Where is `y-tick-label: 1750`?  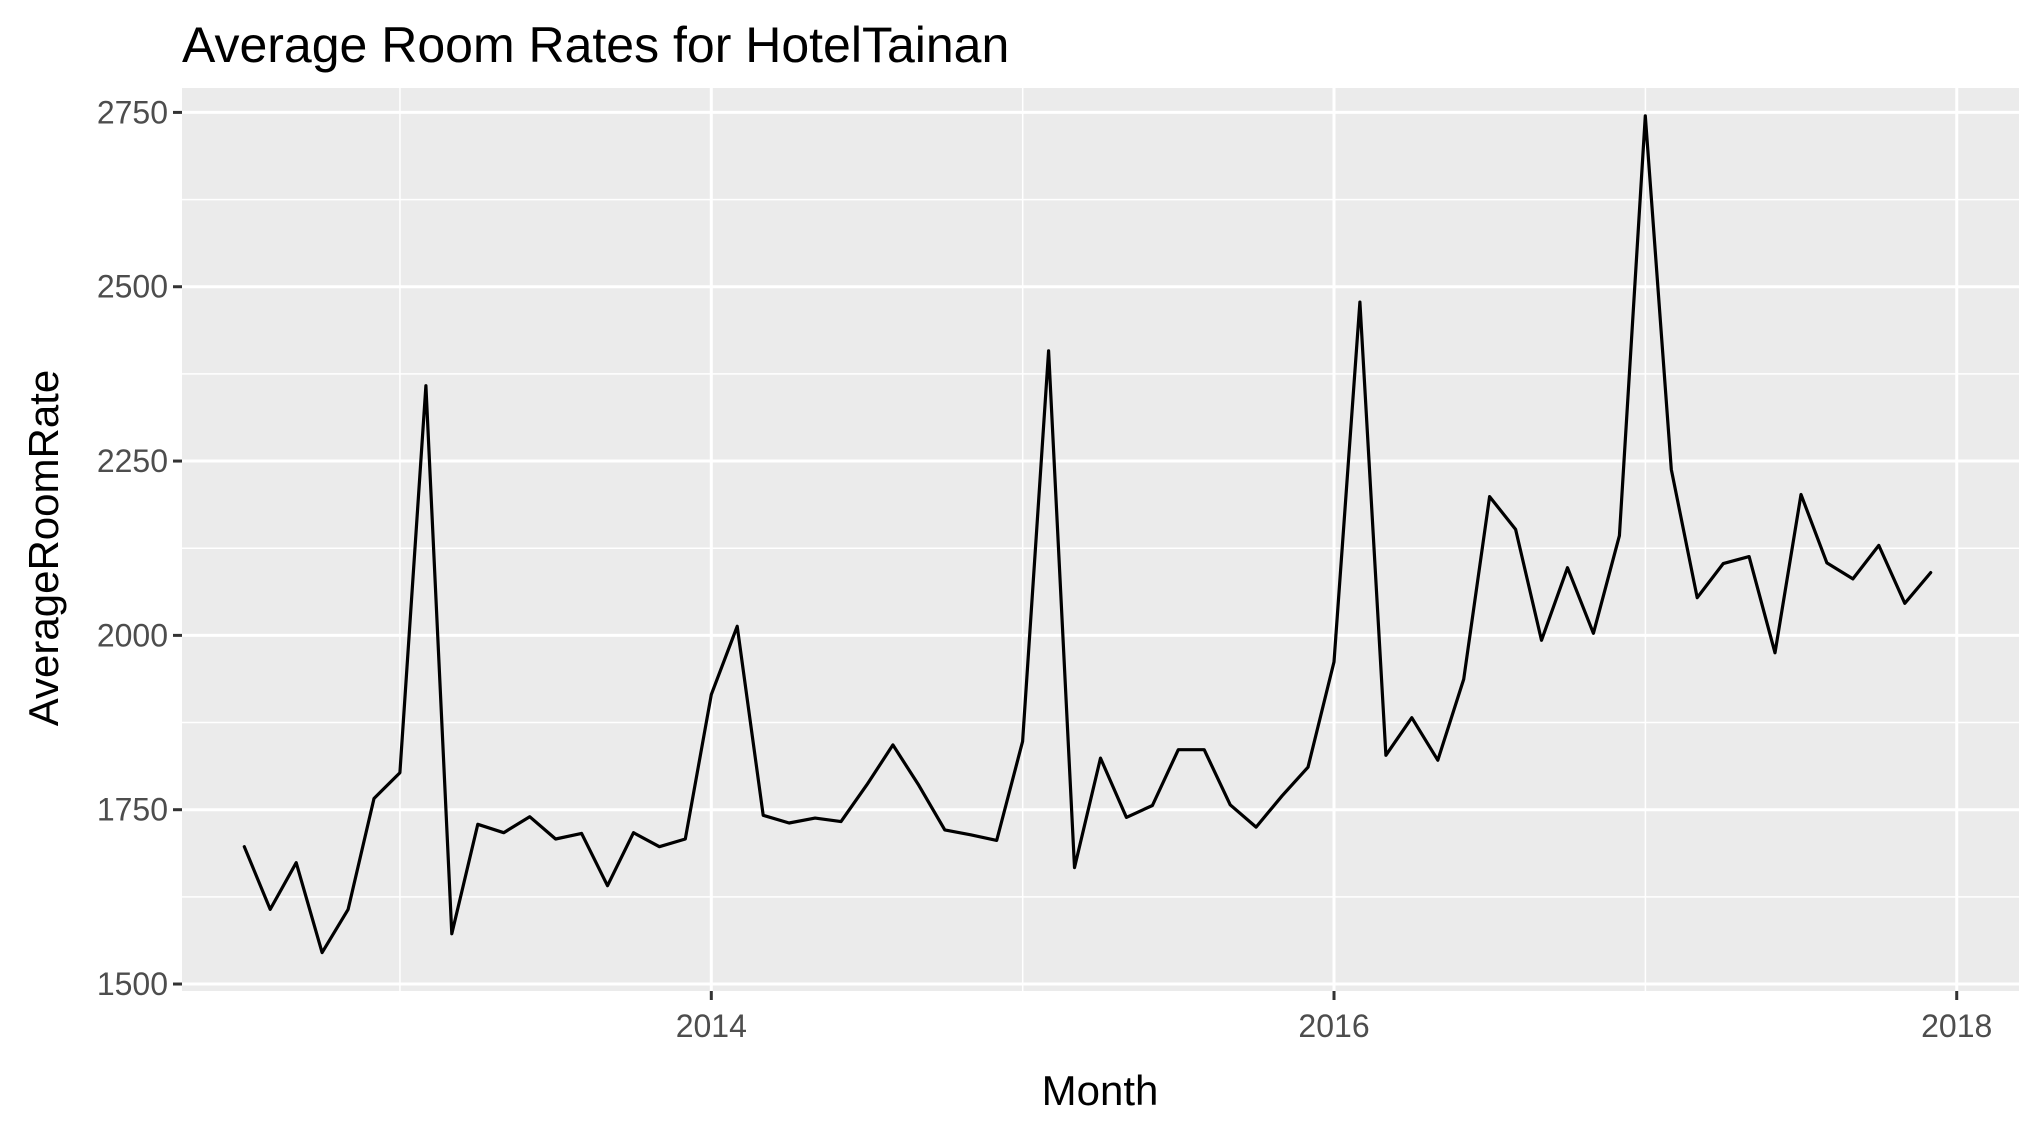 y-tick-label: 1750 is located at coordinates (132, 810).